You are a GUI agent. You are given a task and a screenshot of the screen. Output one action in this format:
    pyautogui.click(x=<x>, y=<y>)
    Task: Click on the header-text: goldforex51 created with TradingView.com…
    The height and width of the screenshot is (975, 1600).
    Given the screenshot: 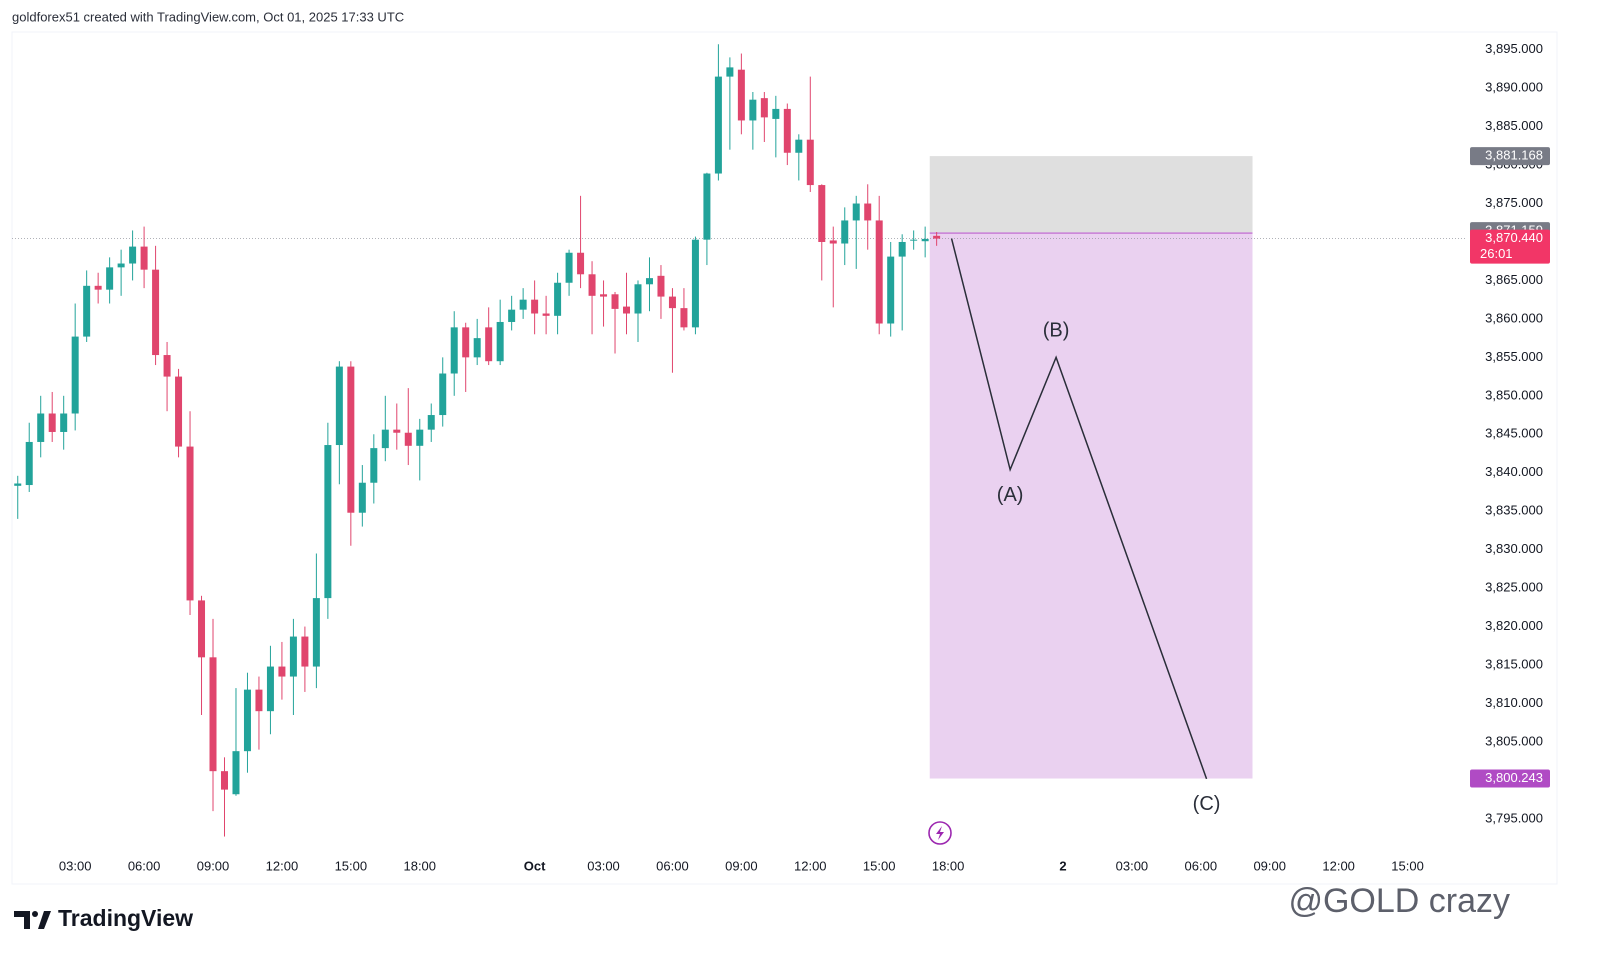 What is the action you would take?
    pyautogui.click(x=208, y=16)
    